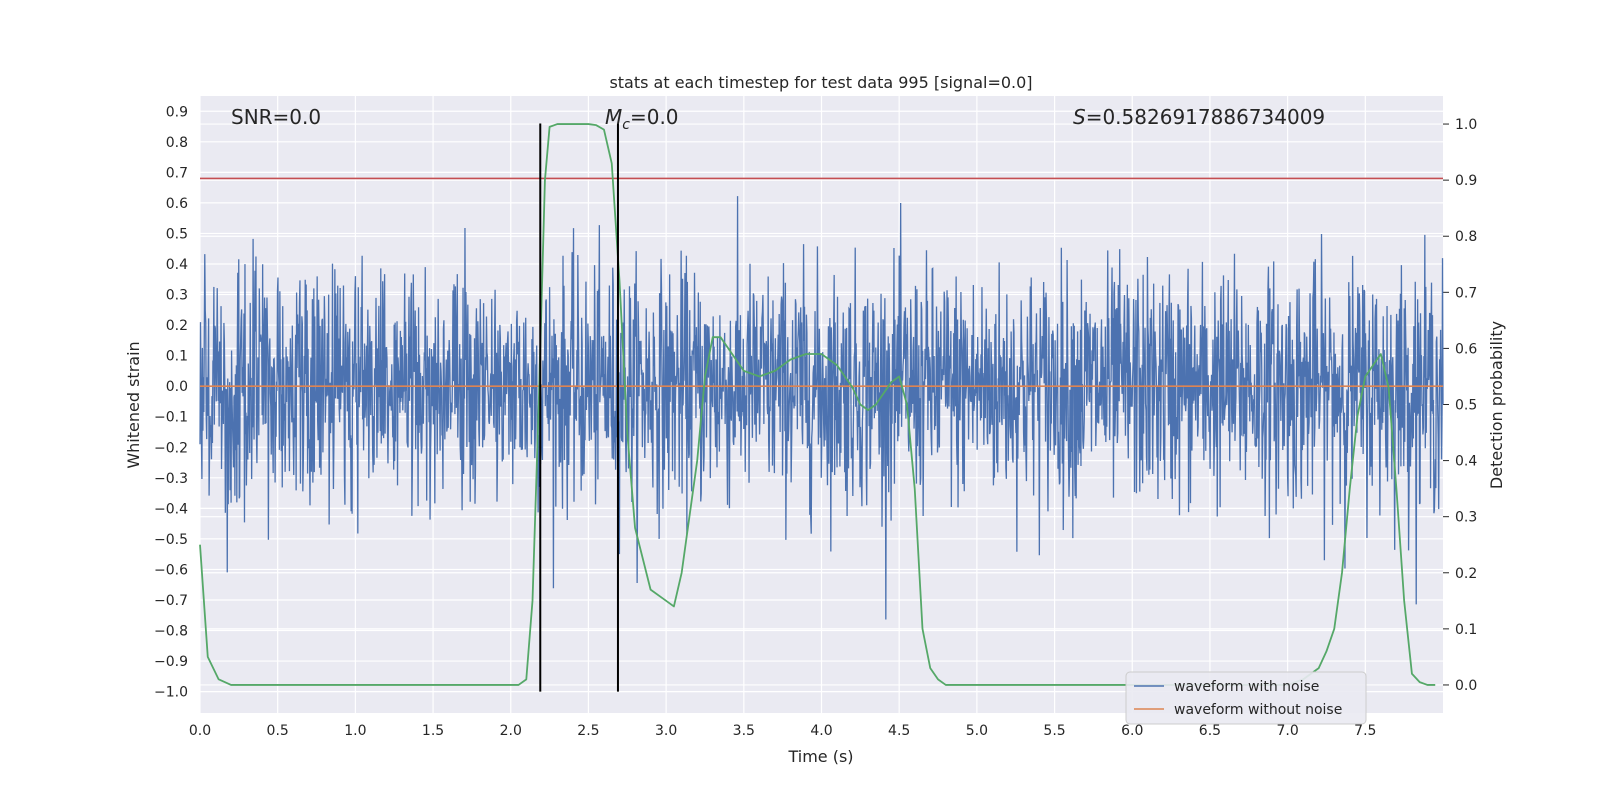  Describe the element at coordinates (1466, 293) in the screenshot. I see `y-right-tick-label: 0.7` at that location.